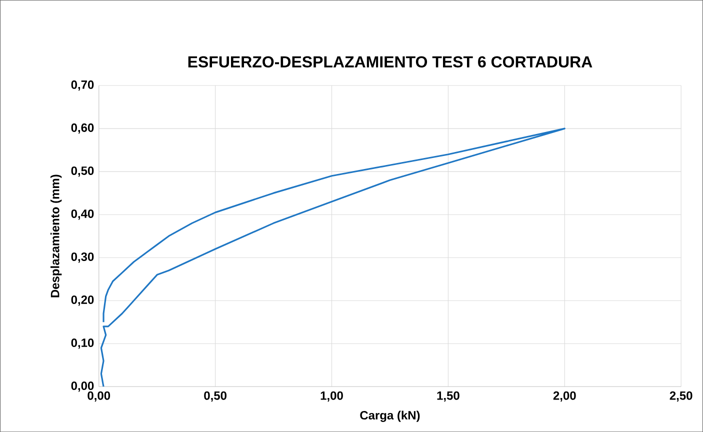 The height and width of the screenshot is (432, 703). What do you see at coordinates (82, 128) in the screenshot?
I see `y-tick-label: 0,60` at bounding box center [82, 128].